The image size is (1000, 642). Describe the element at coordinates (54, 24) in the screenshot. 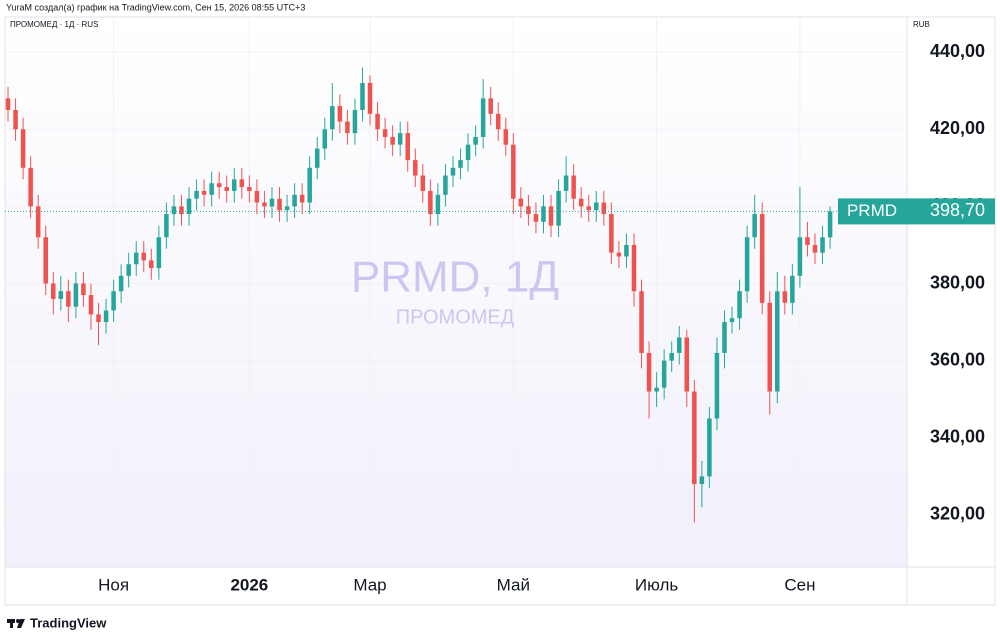

I see `symbol-line: ПРОМОМЕД · 1Д · RUS` at that location.